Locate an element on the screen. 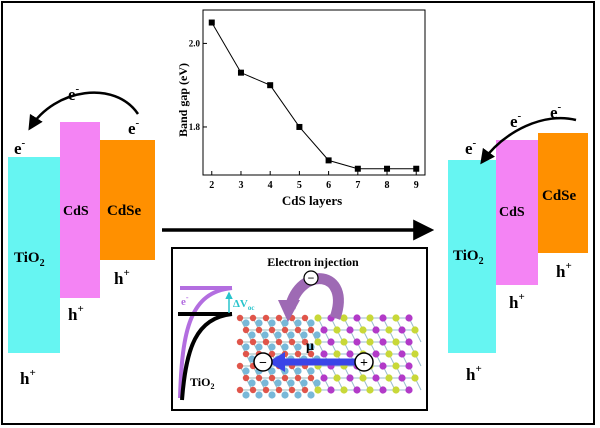  injection-electron-sign: − is located at coordinates (311, 278).